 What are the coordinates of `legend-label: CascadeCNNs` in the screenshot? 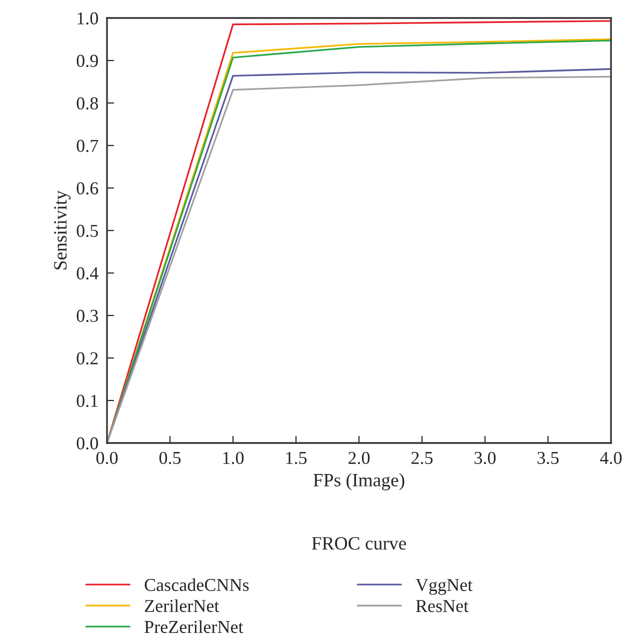 It's located at (196, 585).